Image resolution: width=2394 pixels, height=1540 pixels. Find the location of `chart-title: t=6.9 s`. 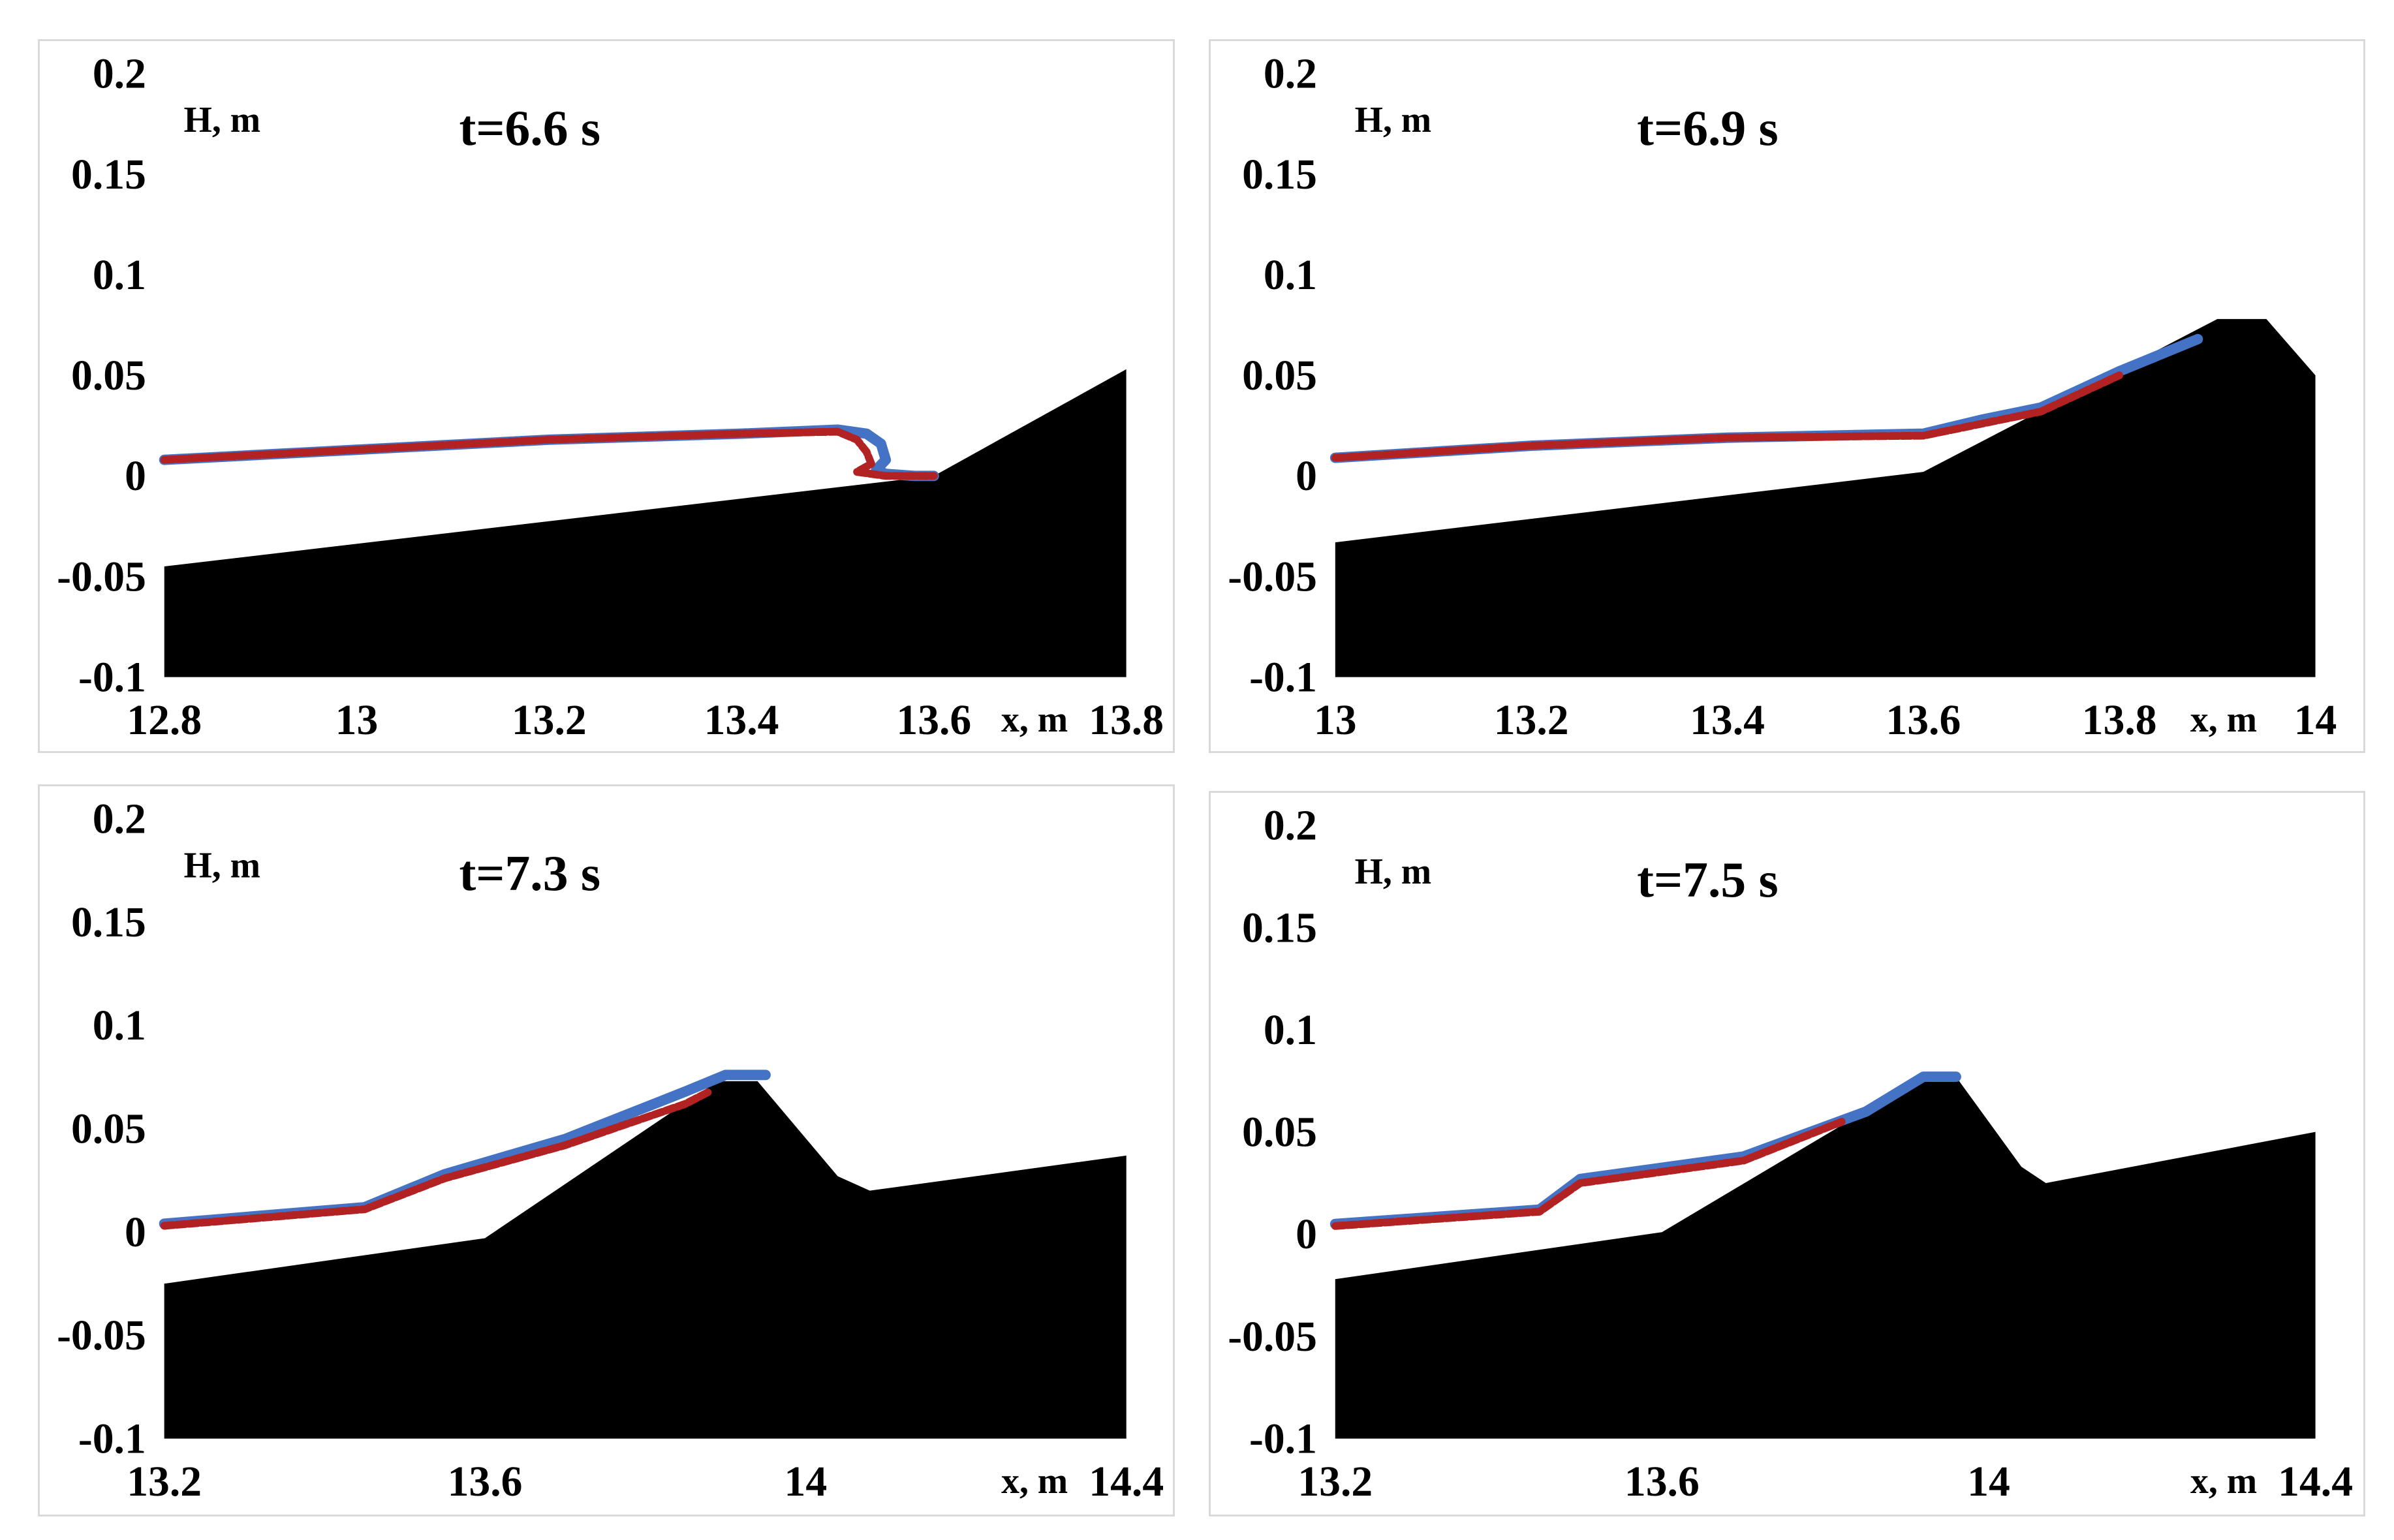

chart-title: t=6.9 s is located at coordinates (1708, 128).